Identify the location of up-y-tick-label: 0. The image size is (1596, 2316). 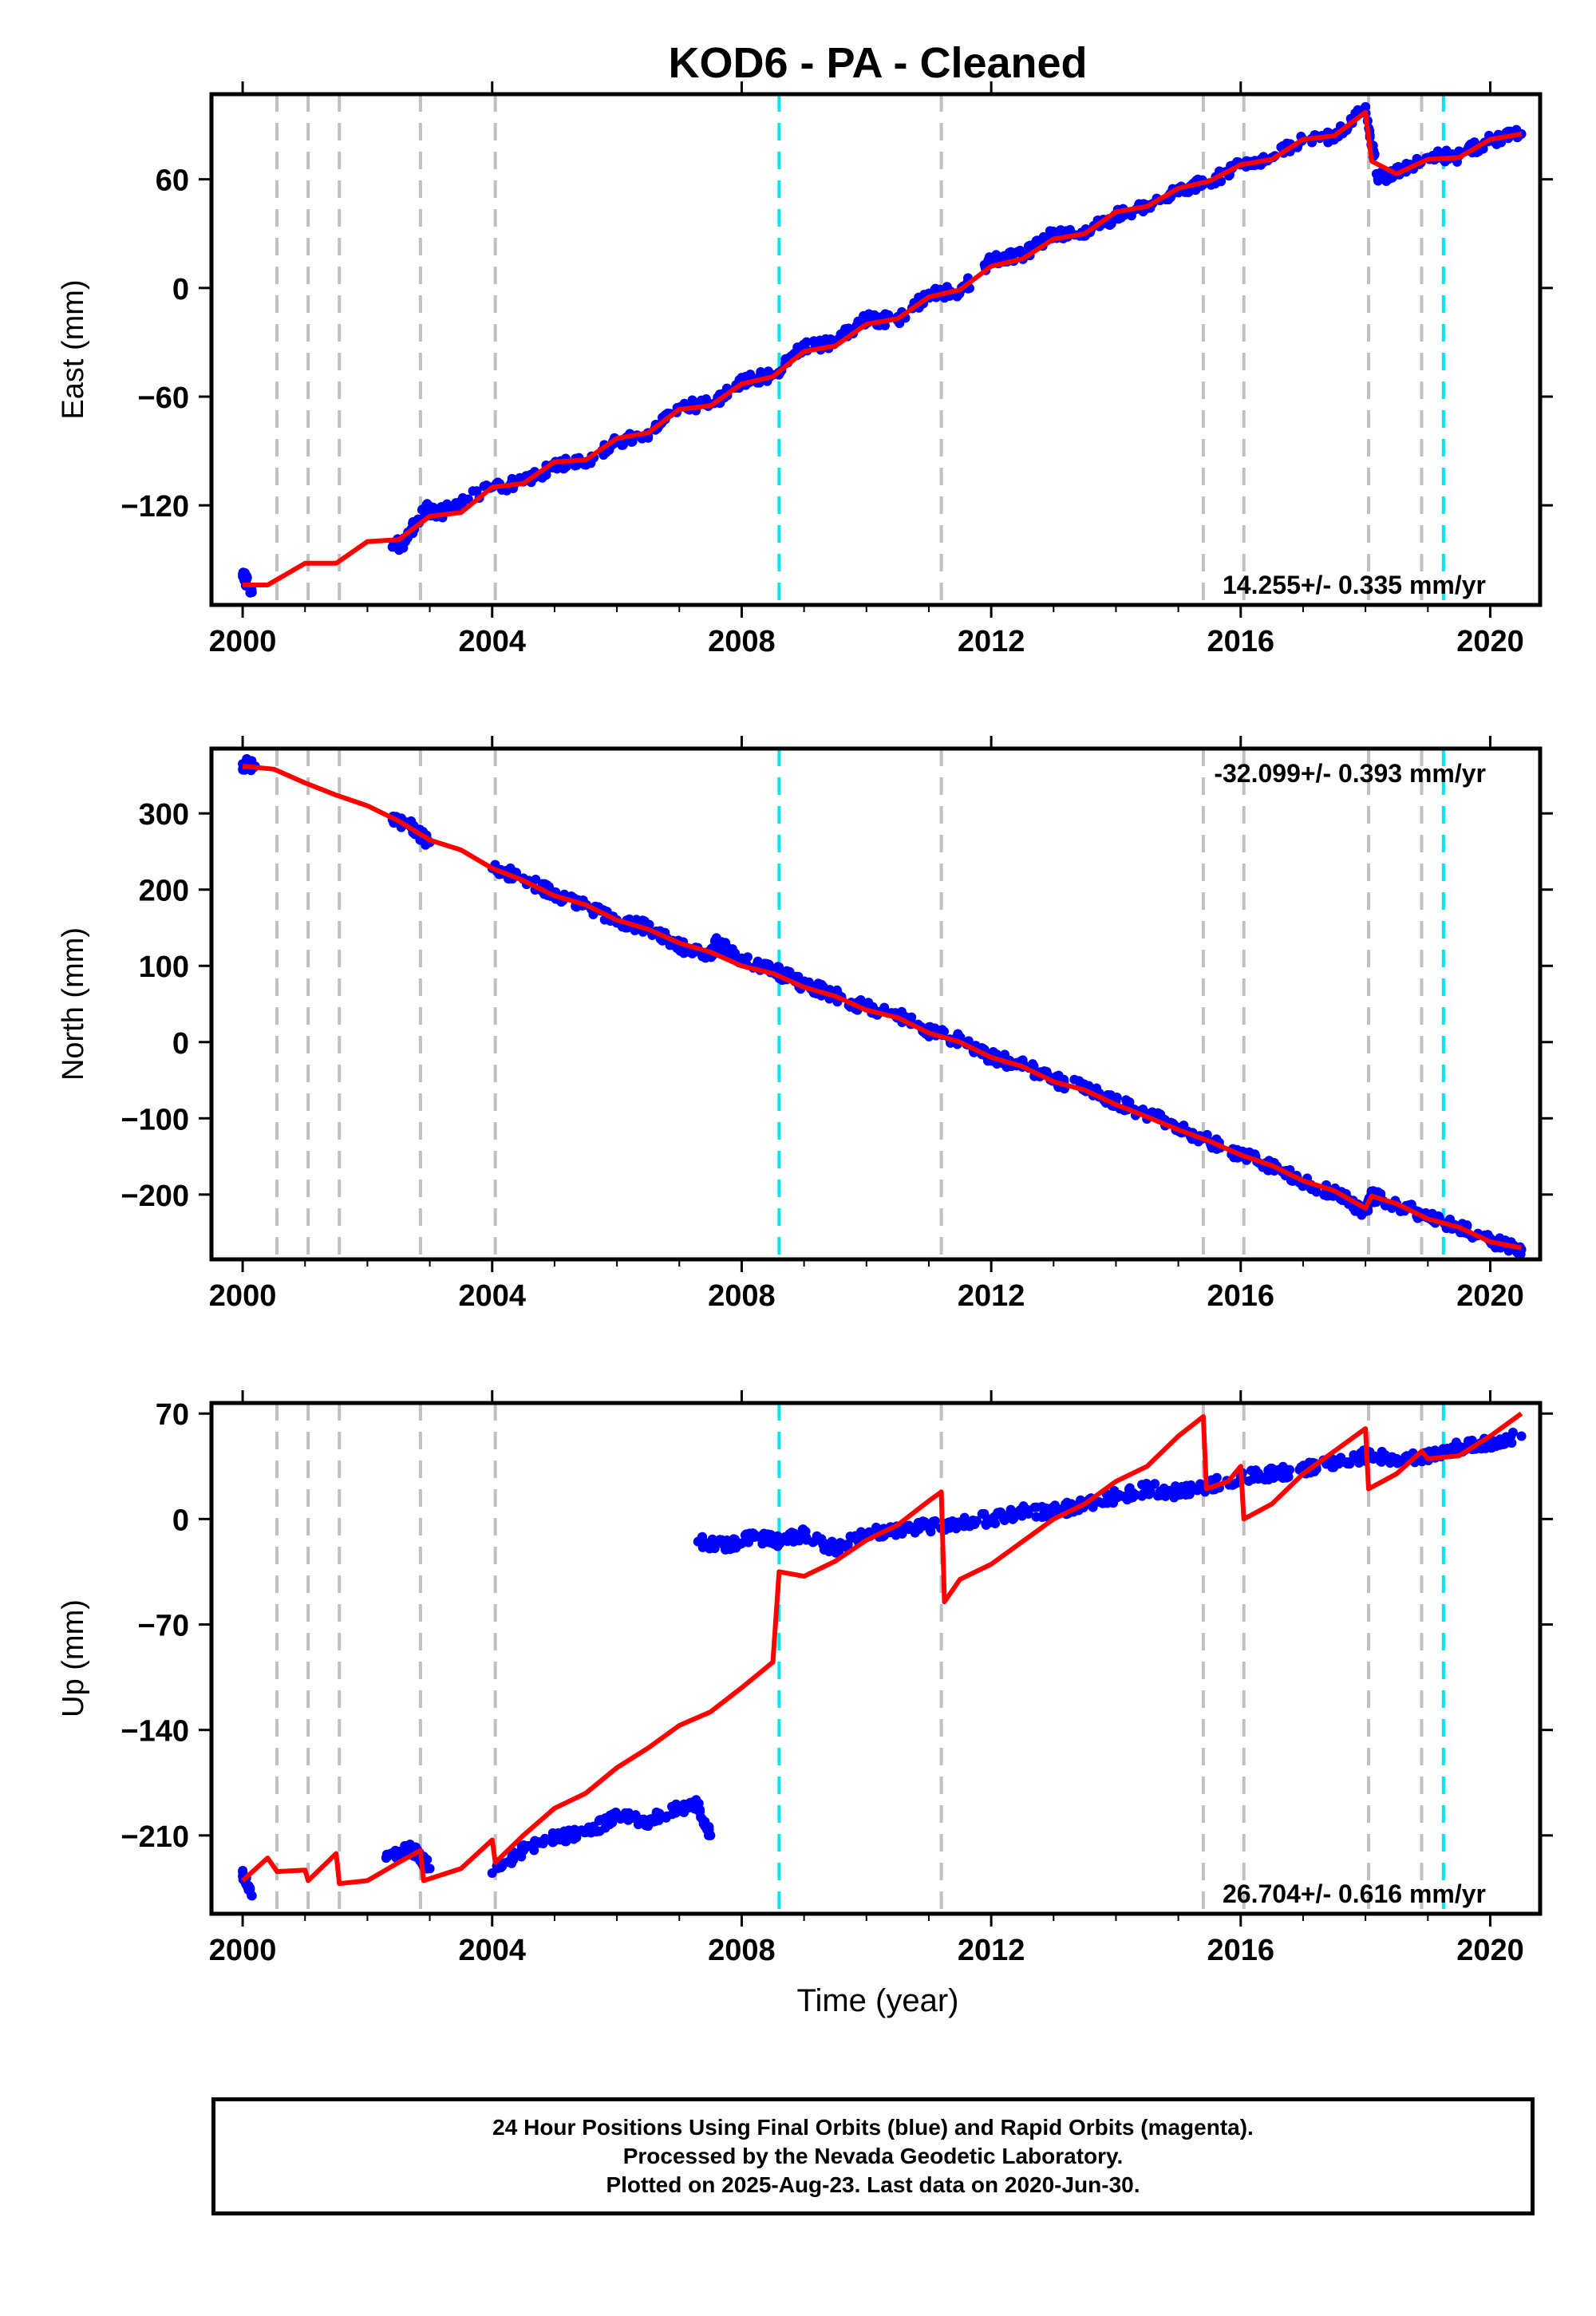
(180, 1520).